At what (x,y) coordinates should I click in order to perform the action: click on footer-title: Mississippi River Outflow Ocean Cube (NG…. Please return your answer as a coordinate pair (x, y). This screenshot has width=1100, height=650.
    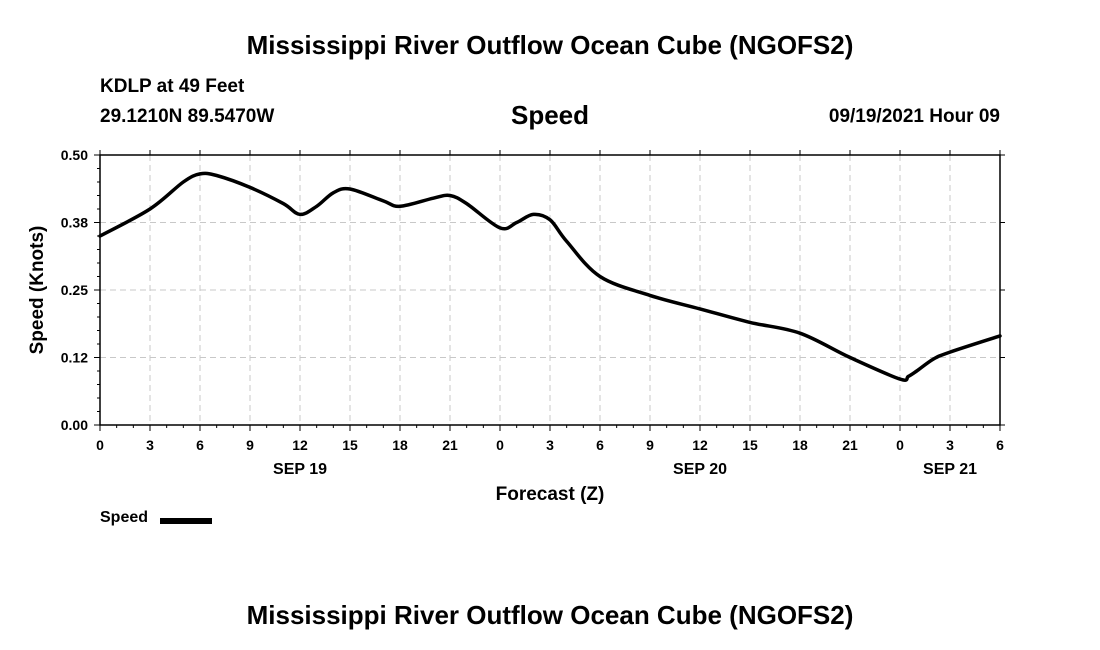
    Looking at the image, I should click on (550, 615).